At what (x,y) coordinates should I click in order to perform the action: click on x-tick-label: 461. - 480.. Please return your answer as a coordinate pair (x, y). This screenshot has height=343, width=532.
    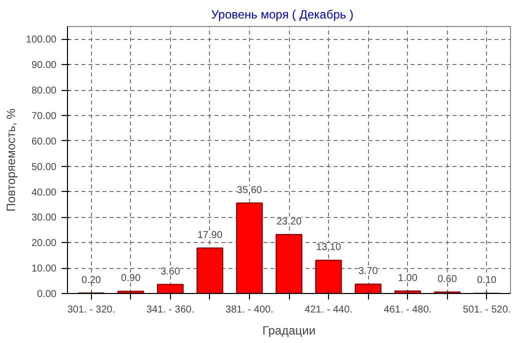
    Looking at the image, I should click on (408, 310).